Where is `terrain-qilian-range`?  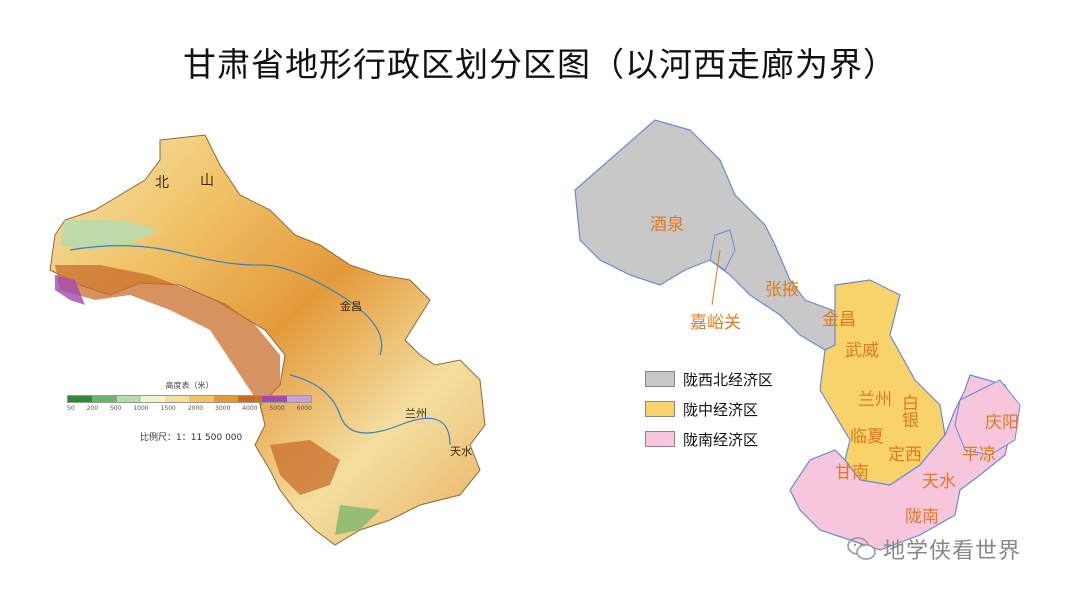
terrain-qilian-range is located at coordinates (167, 335).